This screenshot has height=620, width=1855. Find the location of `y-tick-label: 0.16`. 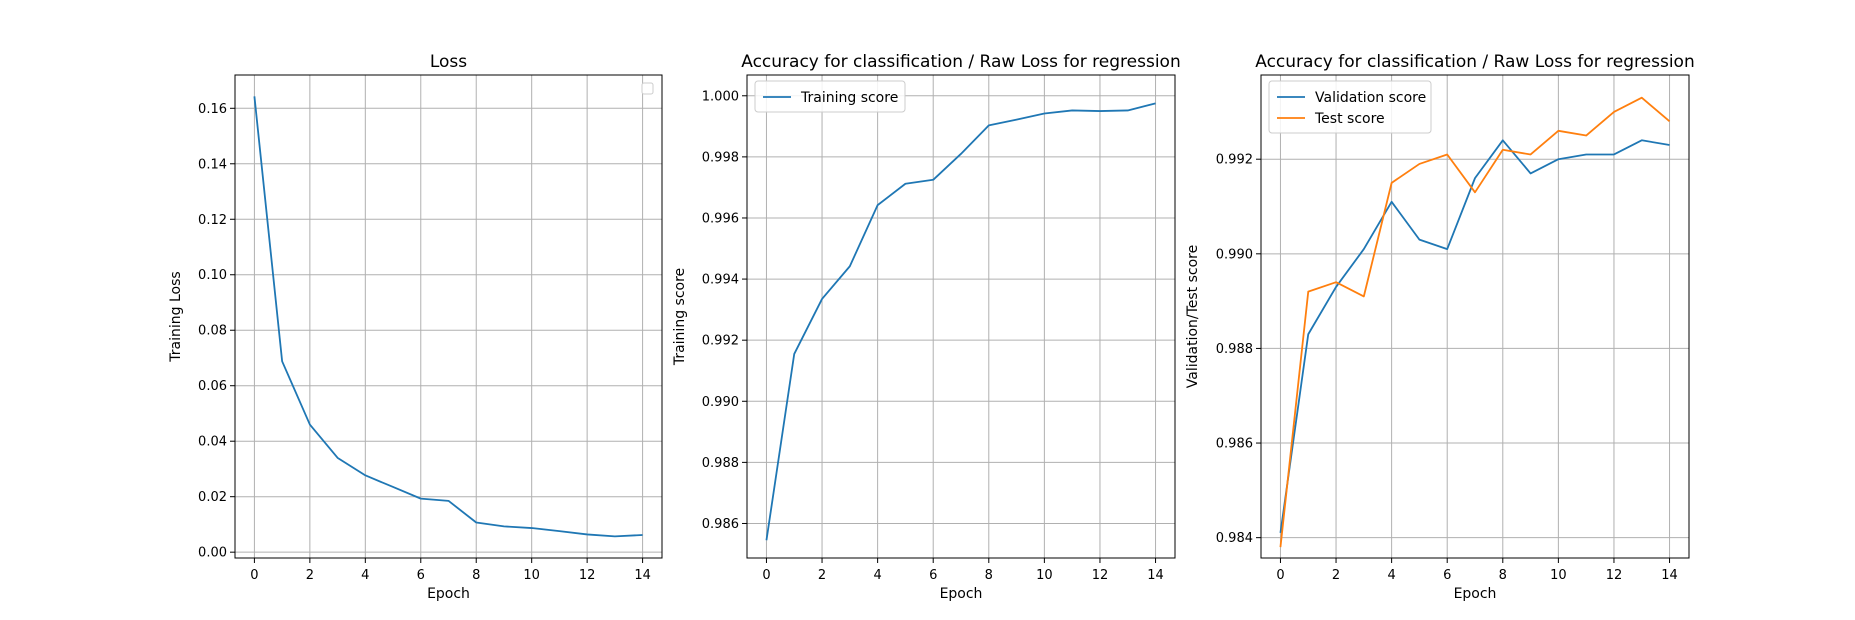

y-tick-label: 0.16 is located at coordinates (212, 109).